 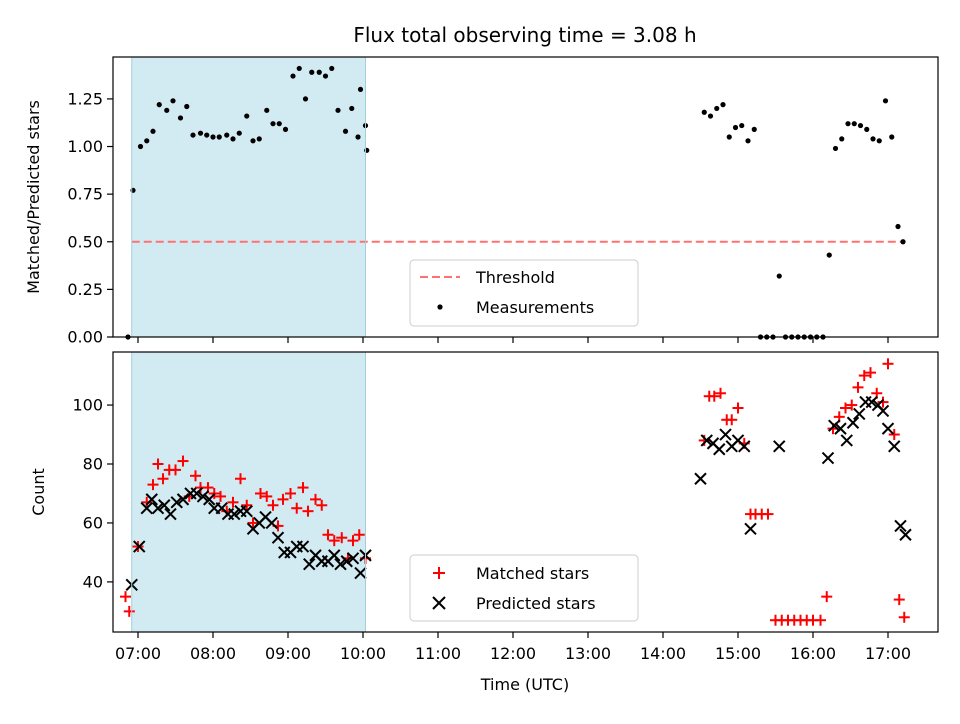 I want to click on top-y-ticks: 0.00 0.25 0.50 0.75 1.00 1.25, so click(x=90, y=218).